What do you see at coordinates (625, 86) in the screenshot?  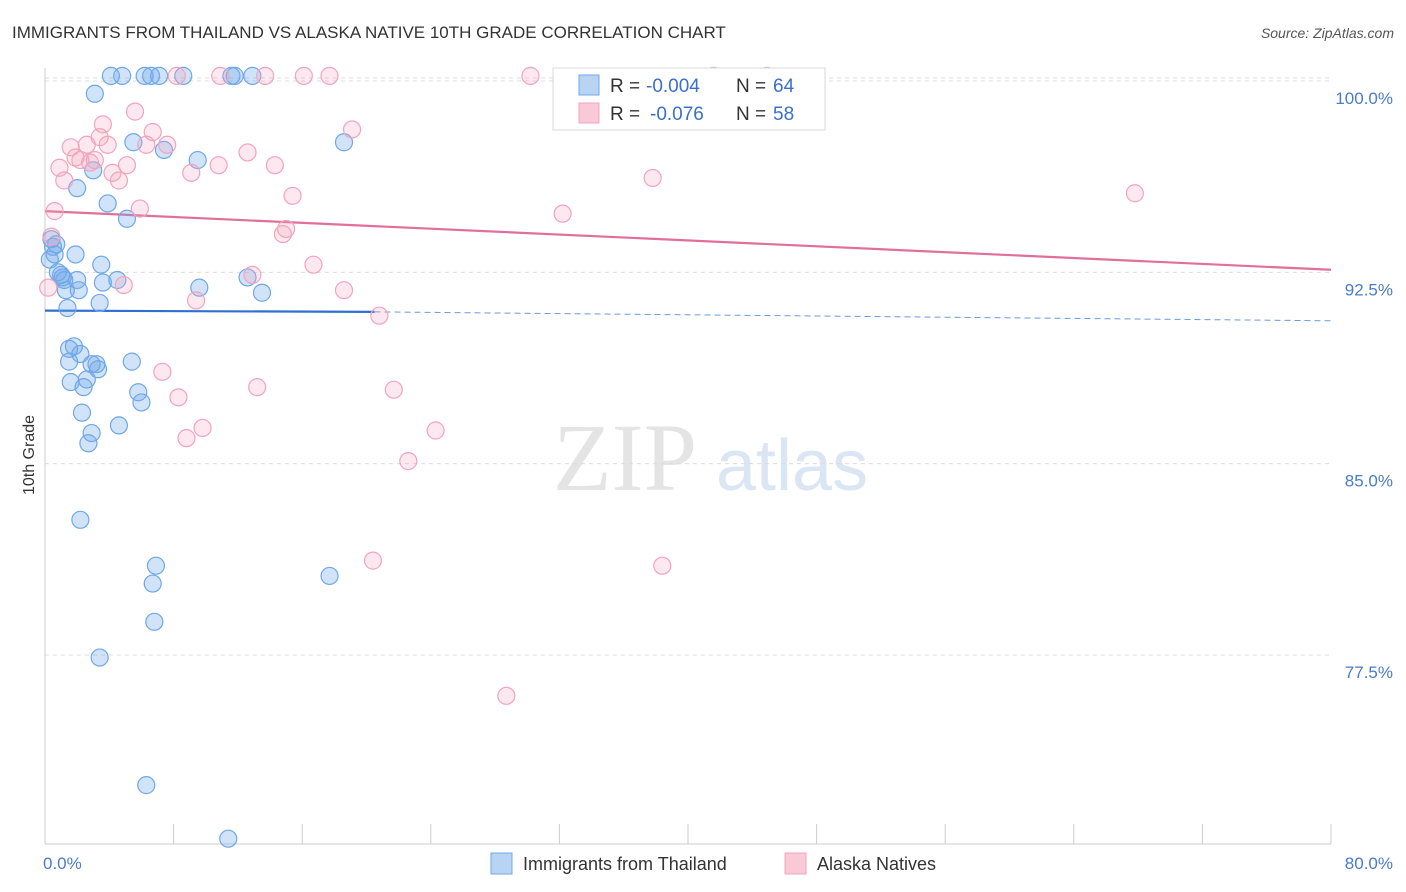 I see `stats-r-label-1: R =` at bounding box center [625, 86].